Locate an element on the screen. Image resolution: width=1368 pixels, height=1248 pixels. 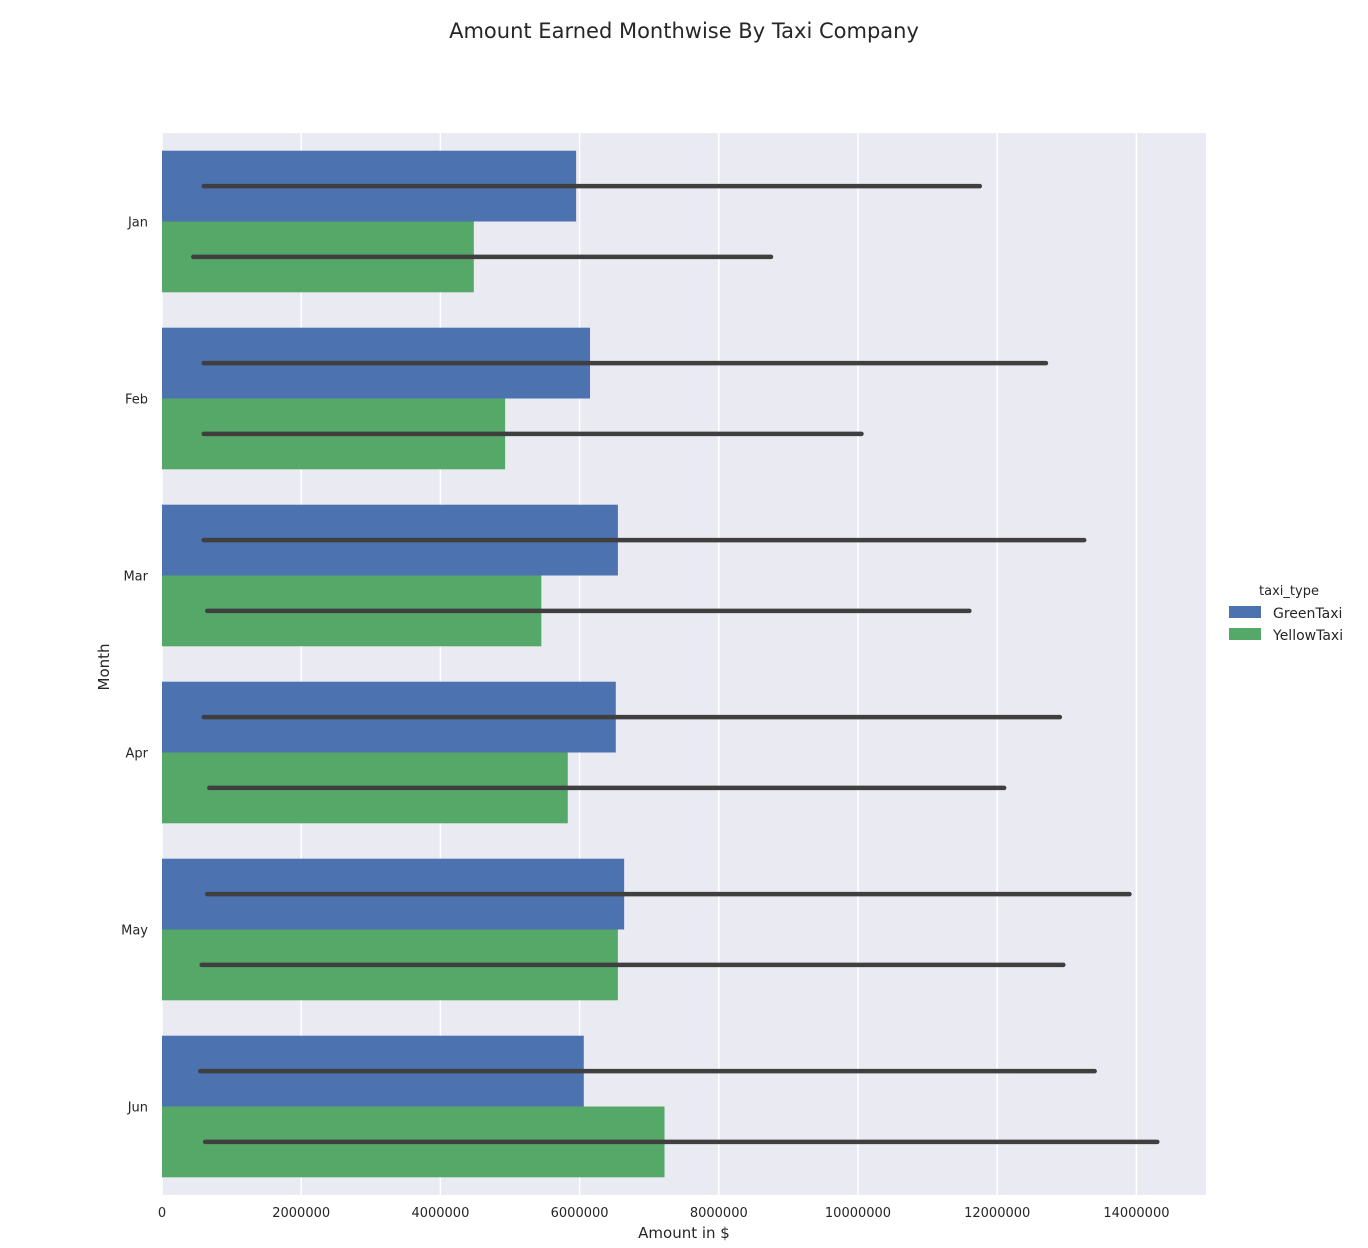
y-axis-ticks: Jan Feb Mar Apr May Jun is located at coordinates (135, 666).